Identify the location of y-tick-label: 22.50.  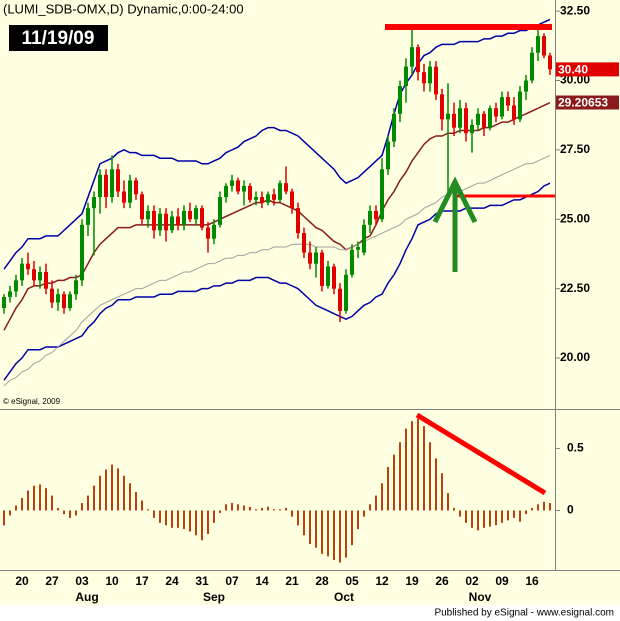
(575, 288).